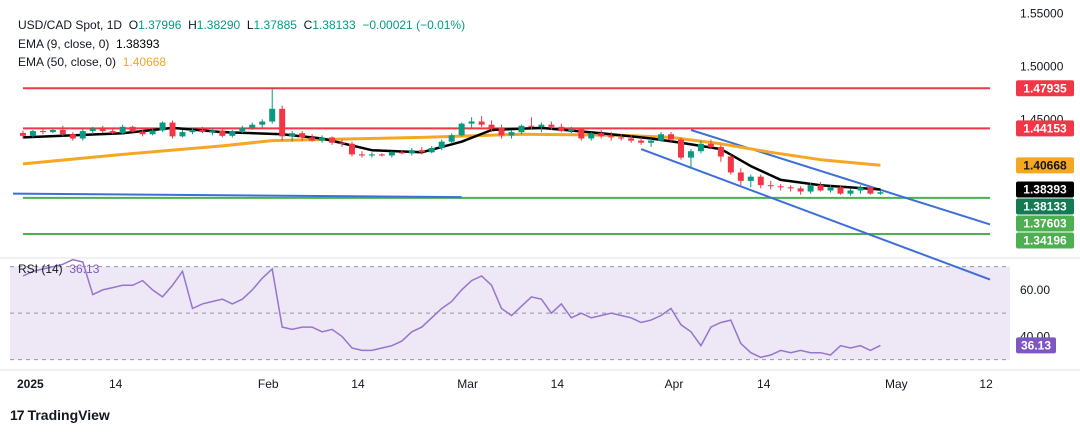 This screenshot has width=1080, height=434. I want to click on open-label: O, so click(133, 25).